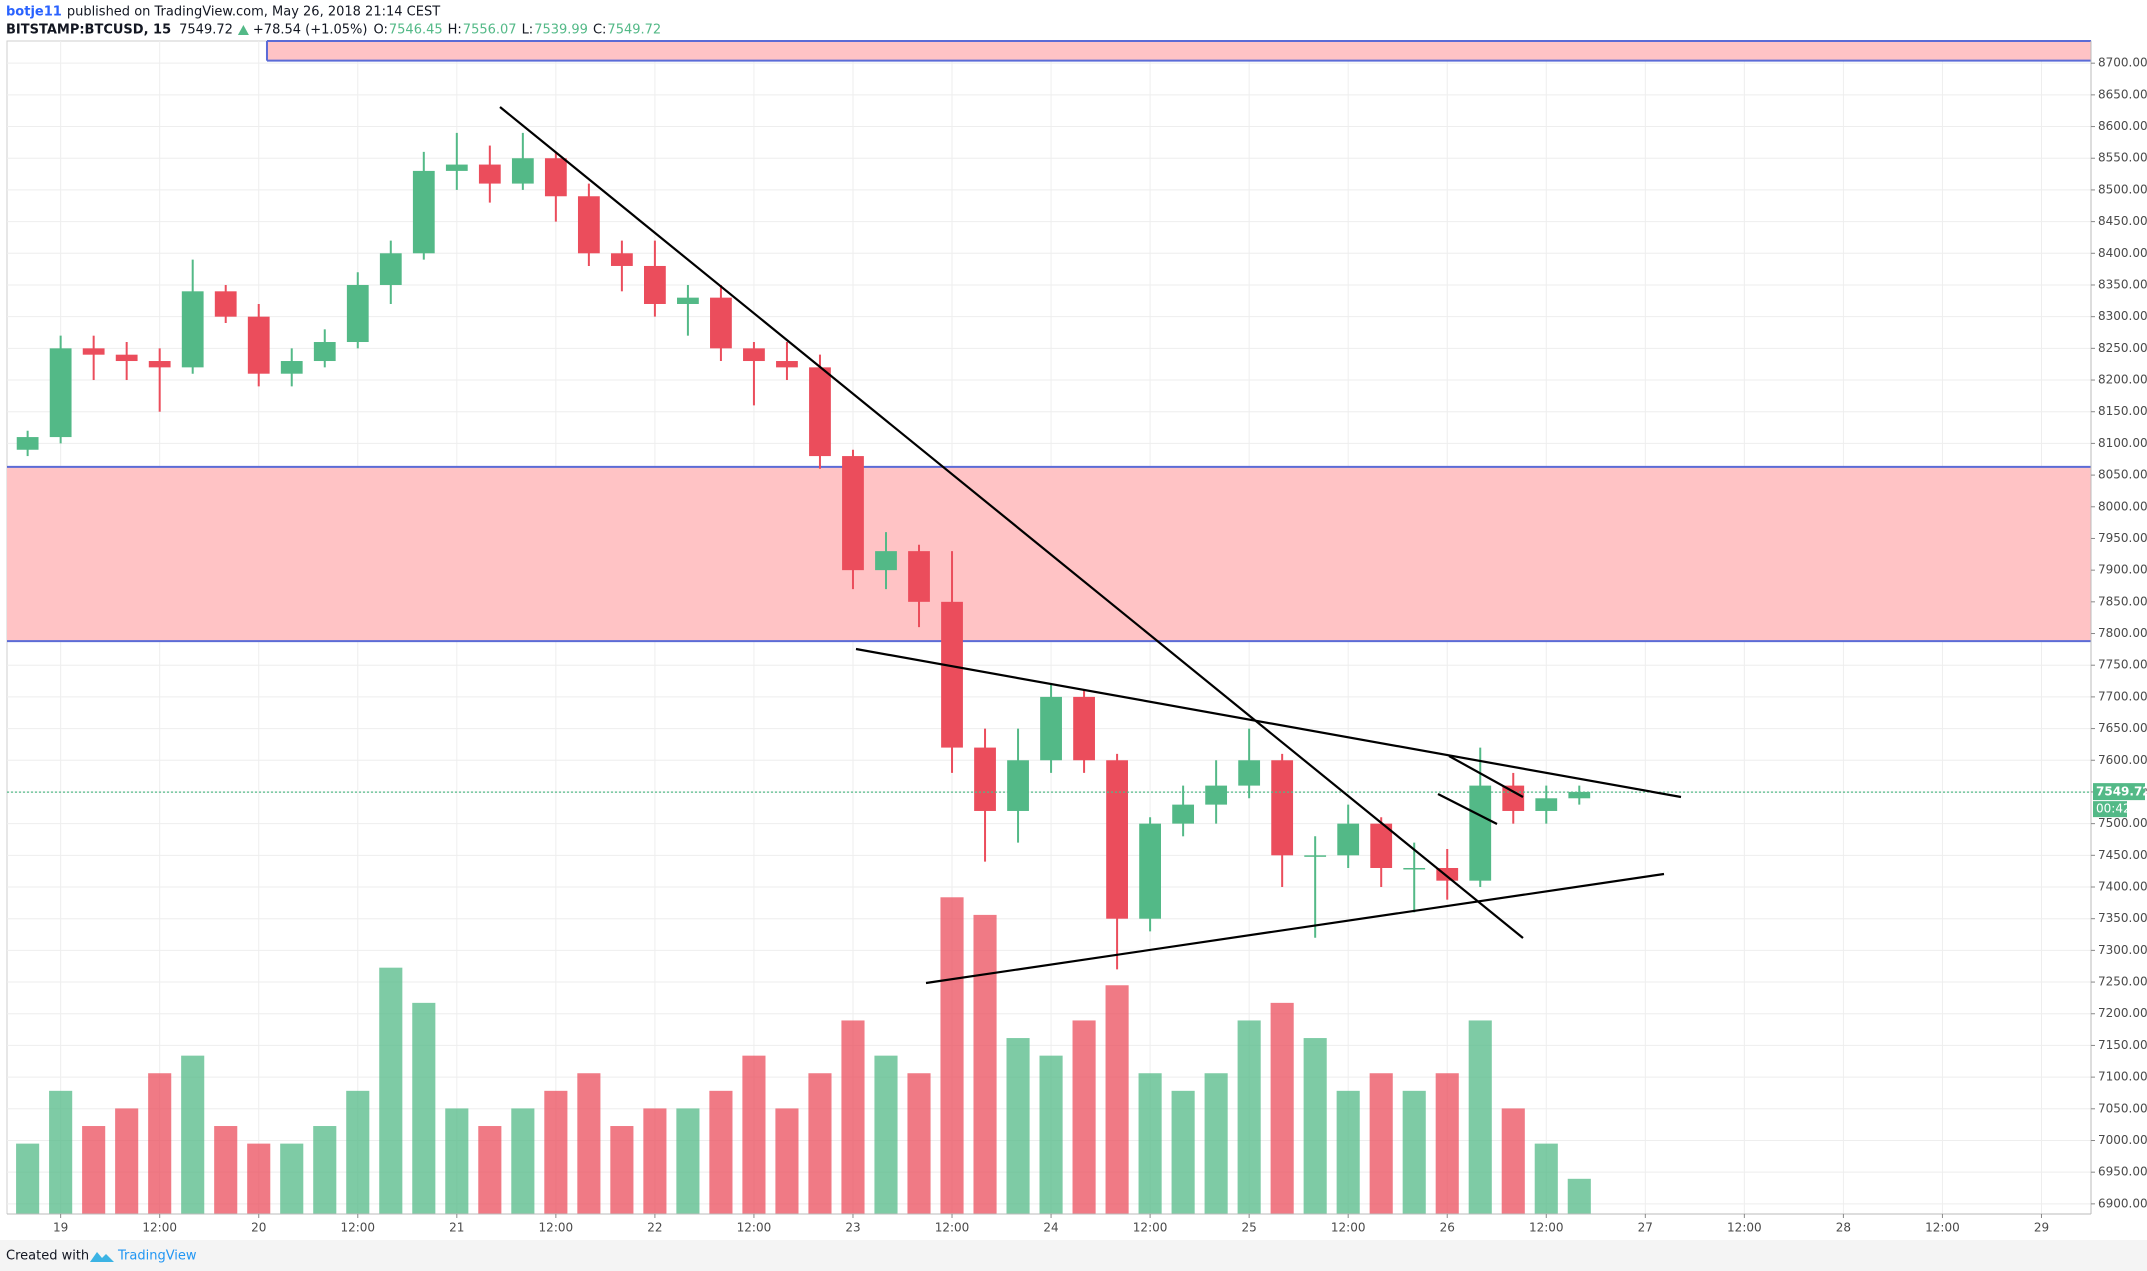  I want to click on y-tick-label: 7600.00, so click(2122, 760).